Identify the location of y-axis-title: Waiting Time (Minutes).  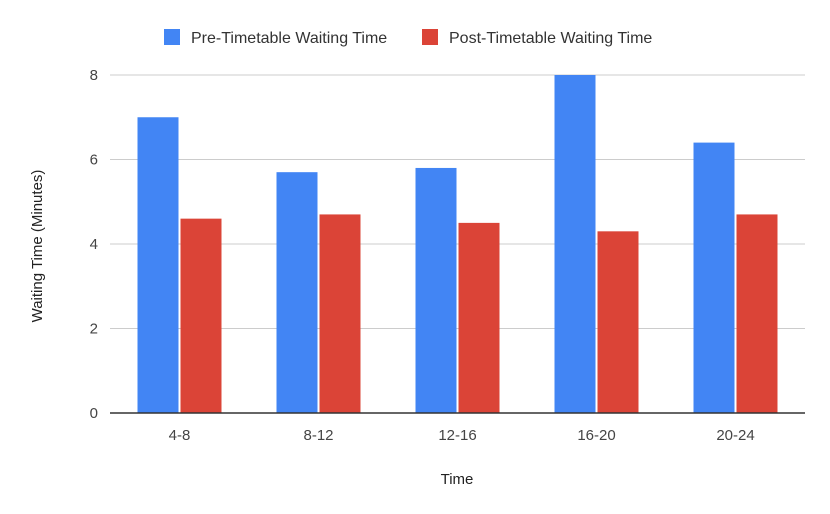
(37, 246).